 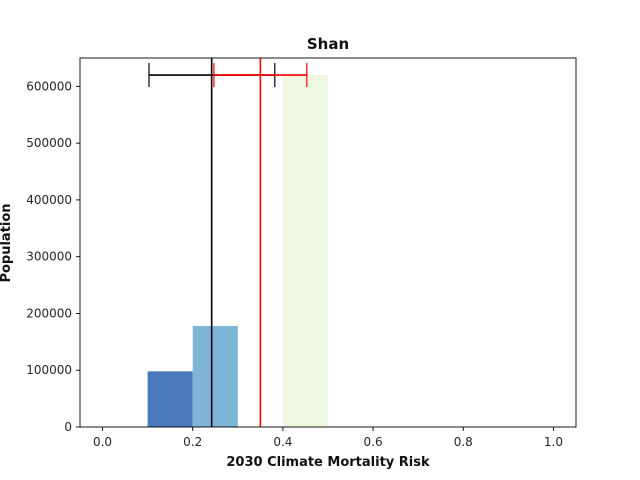 What do you see at coordinates (328, 44) in the screenshot?
I see `chart-title: Shan` at bounding box center [328, 44].